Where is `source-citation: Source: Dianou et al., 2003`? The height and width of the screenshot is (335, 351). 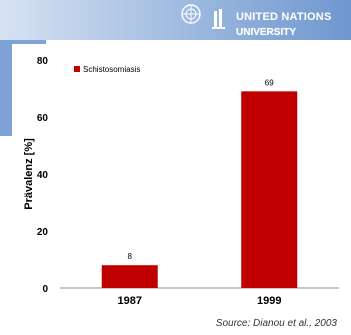 source-citation: Source: Dianou et al., 2003 is located at coordinates (276, 323).